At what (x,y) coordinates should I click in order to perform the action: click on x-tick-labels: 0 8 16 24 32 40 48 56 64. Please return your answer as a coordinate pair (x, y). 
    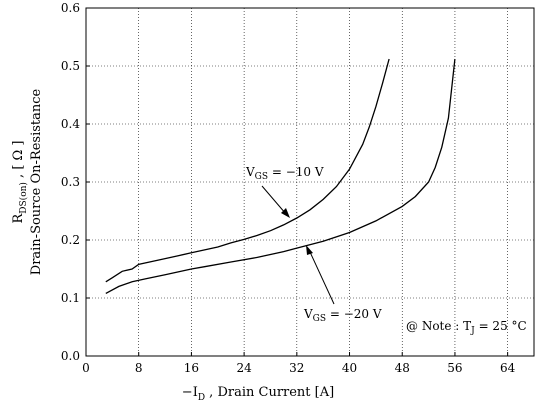
    Looking at the image, I should click on (298, 368).